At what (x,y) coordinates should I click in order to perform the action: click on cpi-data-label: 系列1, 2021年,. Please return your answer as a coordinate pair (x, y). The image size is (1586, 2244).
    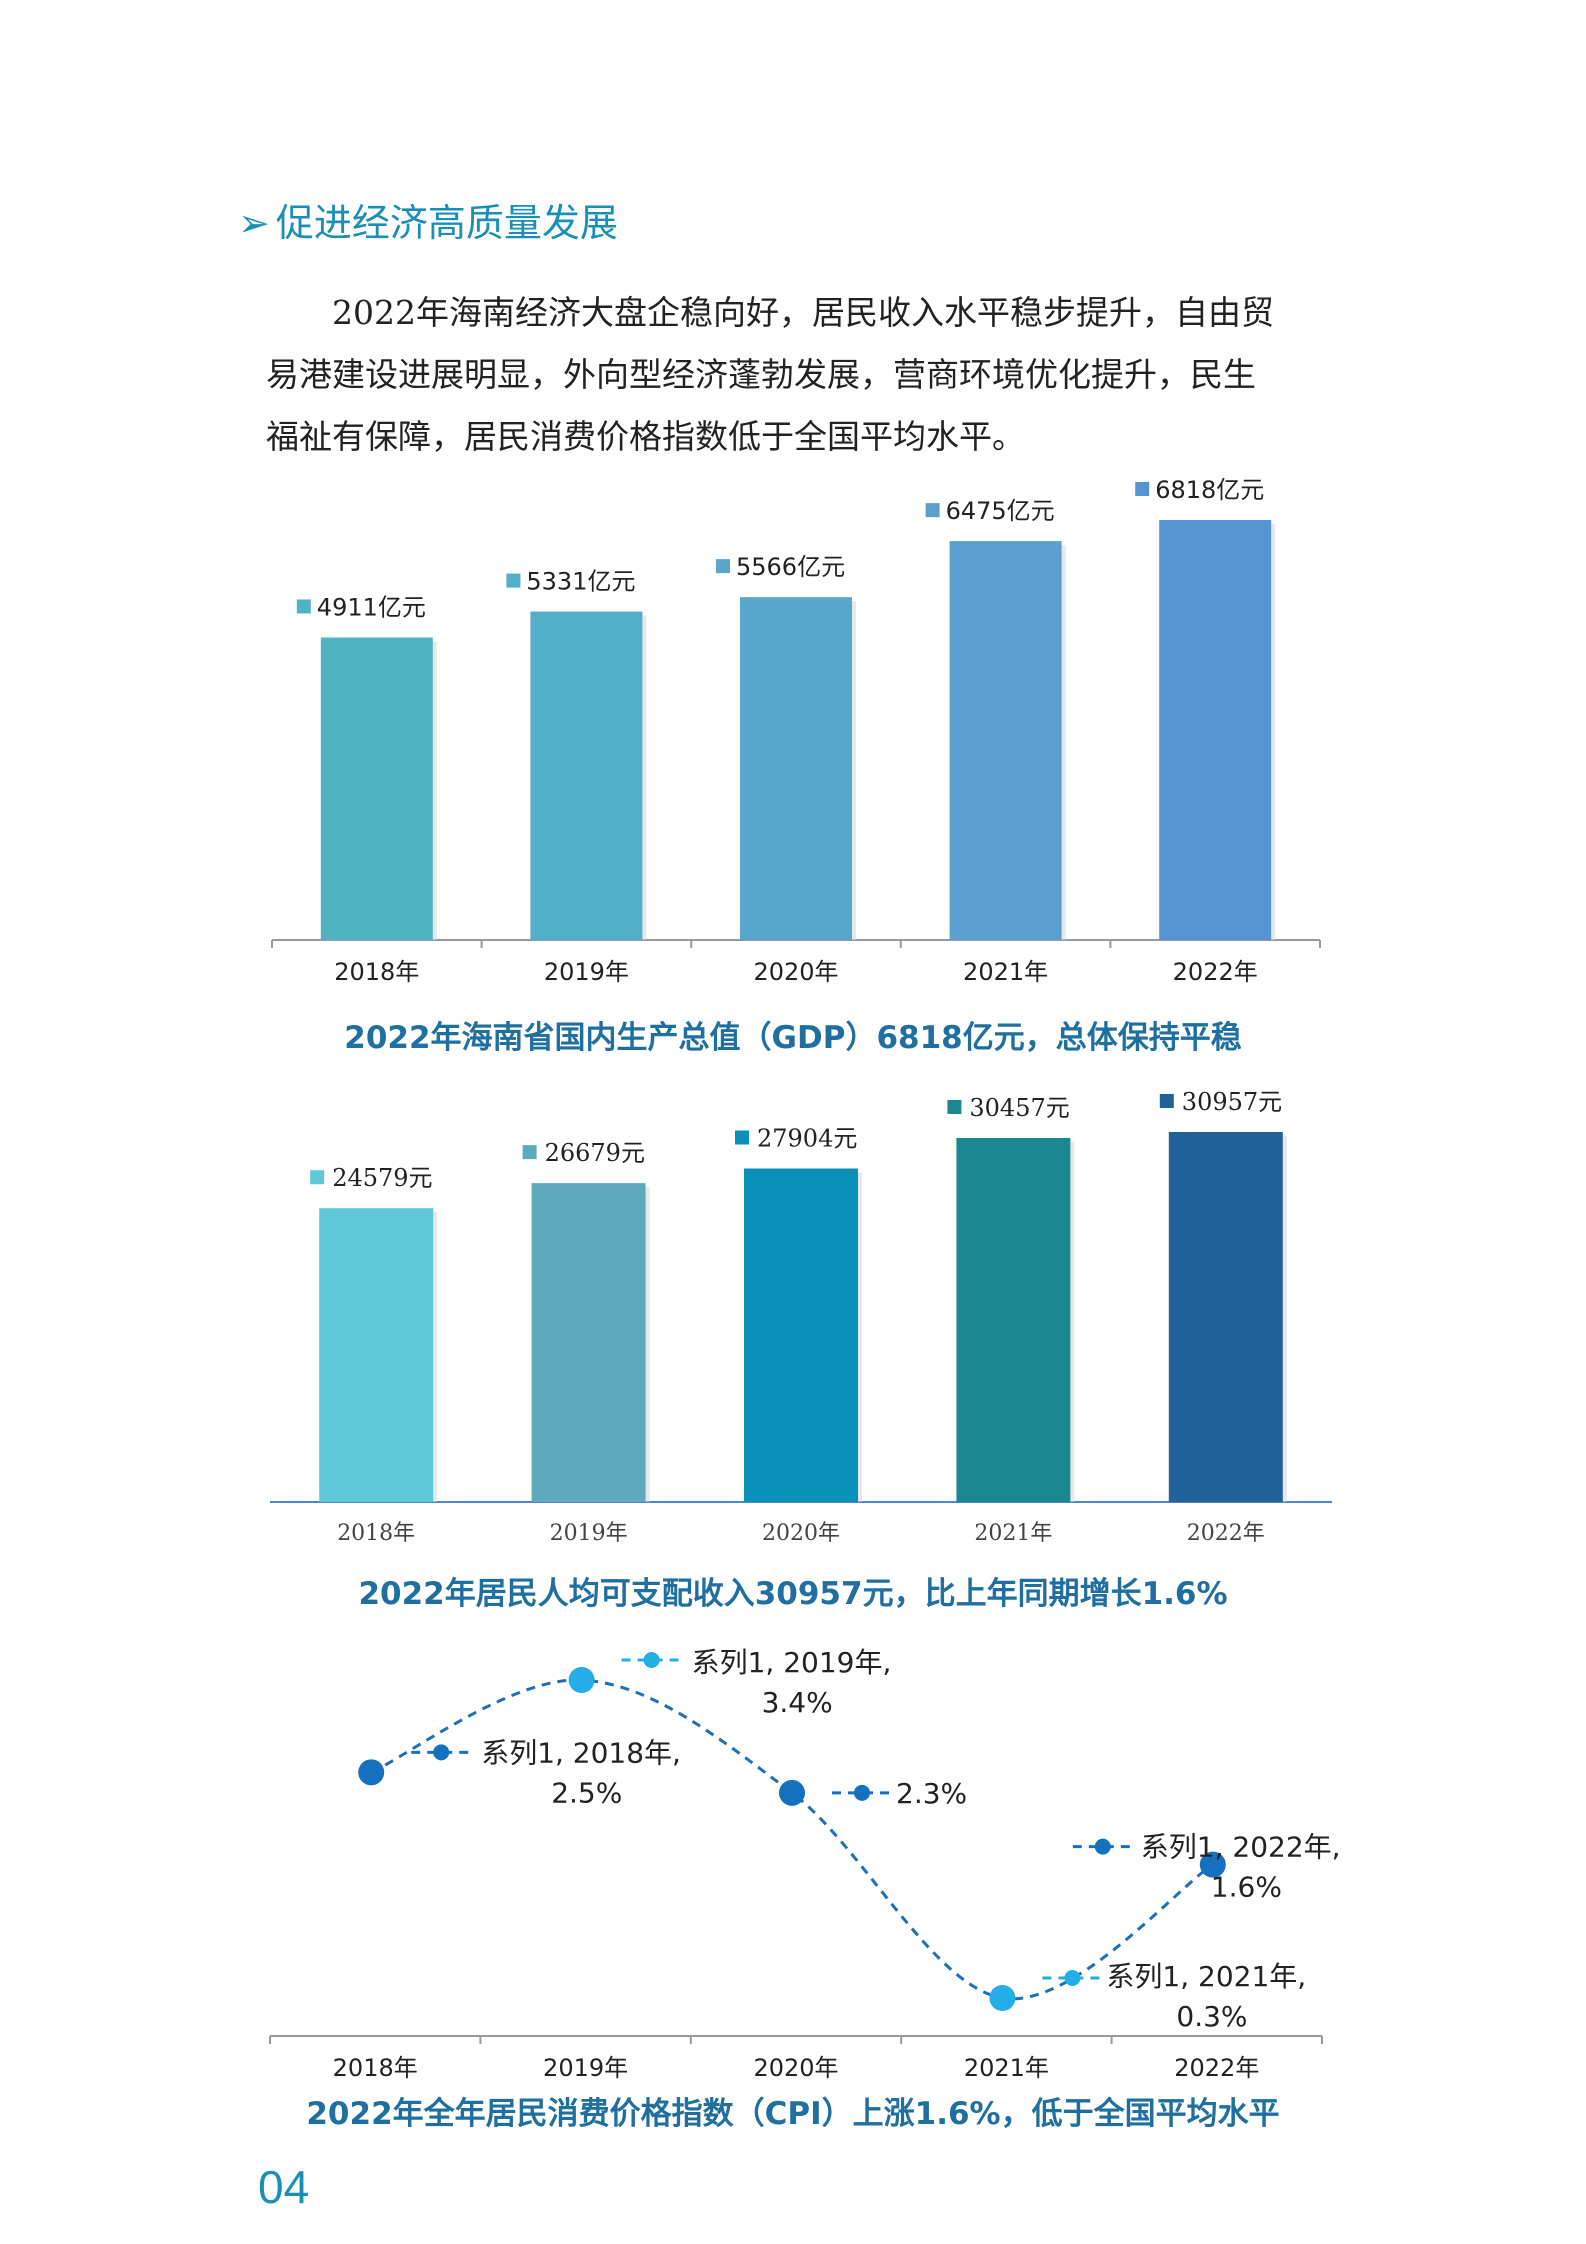
    Looking at the image, I should click on (1206, 1976).